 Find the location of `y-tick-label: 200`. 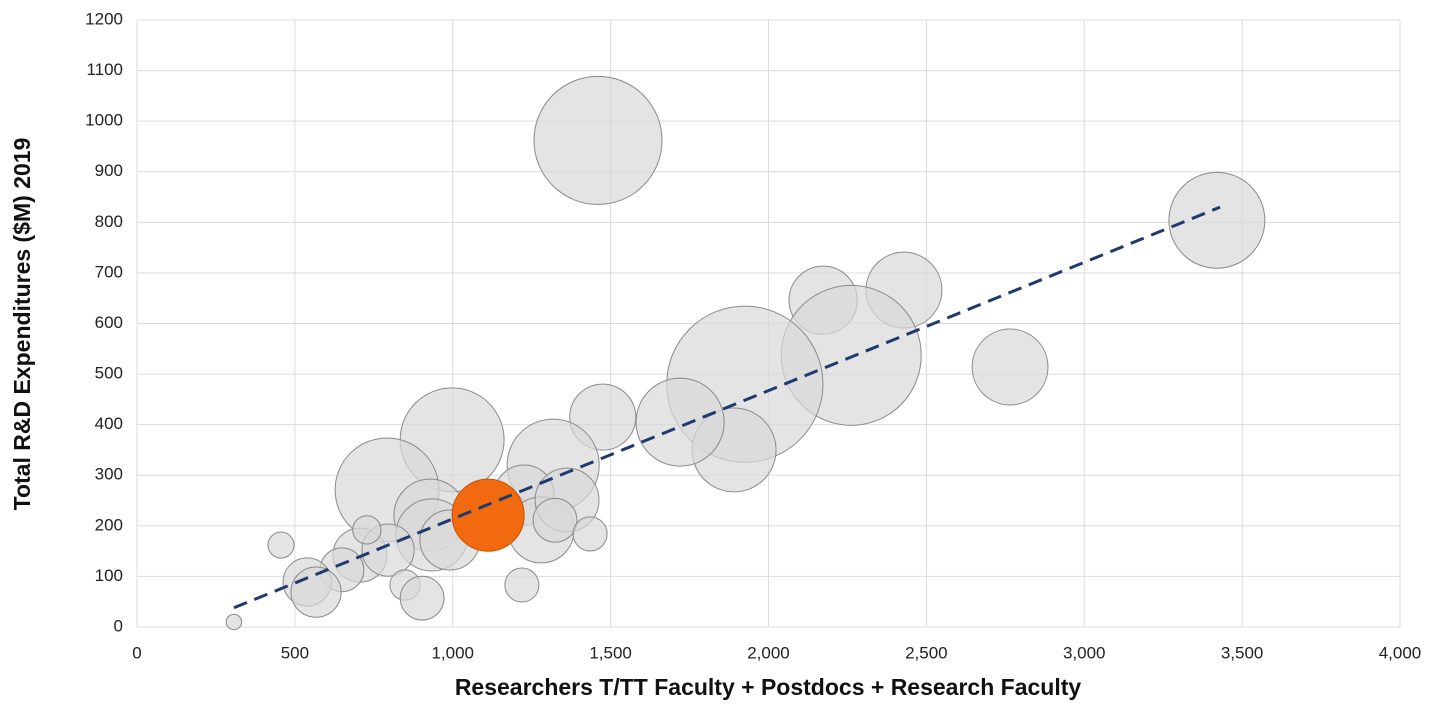

y-tick-label: 200 is located at coordinates (109, 524).